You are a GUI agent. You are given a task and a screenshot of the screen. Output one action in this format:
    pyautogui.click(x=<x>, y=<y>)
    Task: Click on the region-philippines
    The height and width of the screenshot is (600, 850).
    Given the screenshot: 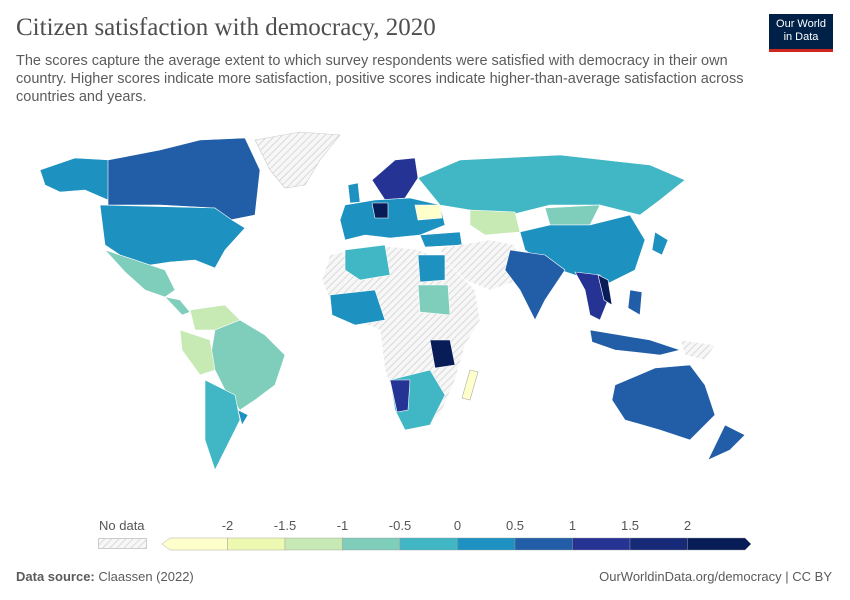 What is the action you would take?
    pyautogui.click(x=635, y=302)
    